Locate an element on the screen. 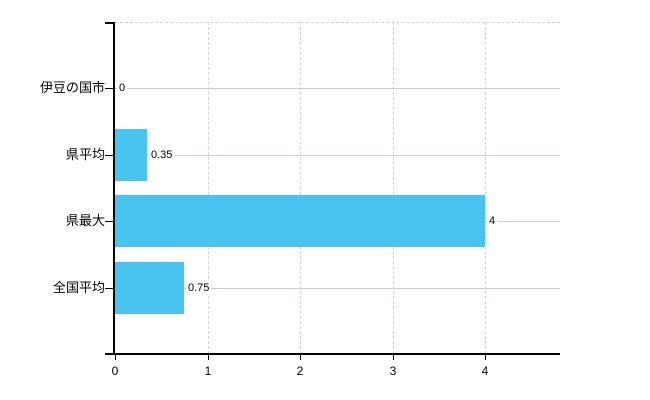 The image size is (650, 400). plot-top-border is located at coordinates (337, 22).